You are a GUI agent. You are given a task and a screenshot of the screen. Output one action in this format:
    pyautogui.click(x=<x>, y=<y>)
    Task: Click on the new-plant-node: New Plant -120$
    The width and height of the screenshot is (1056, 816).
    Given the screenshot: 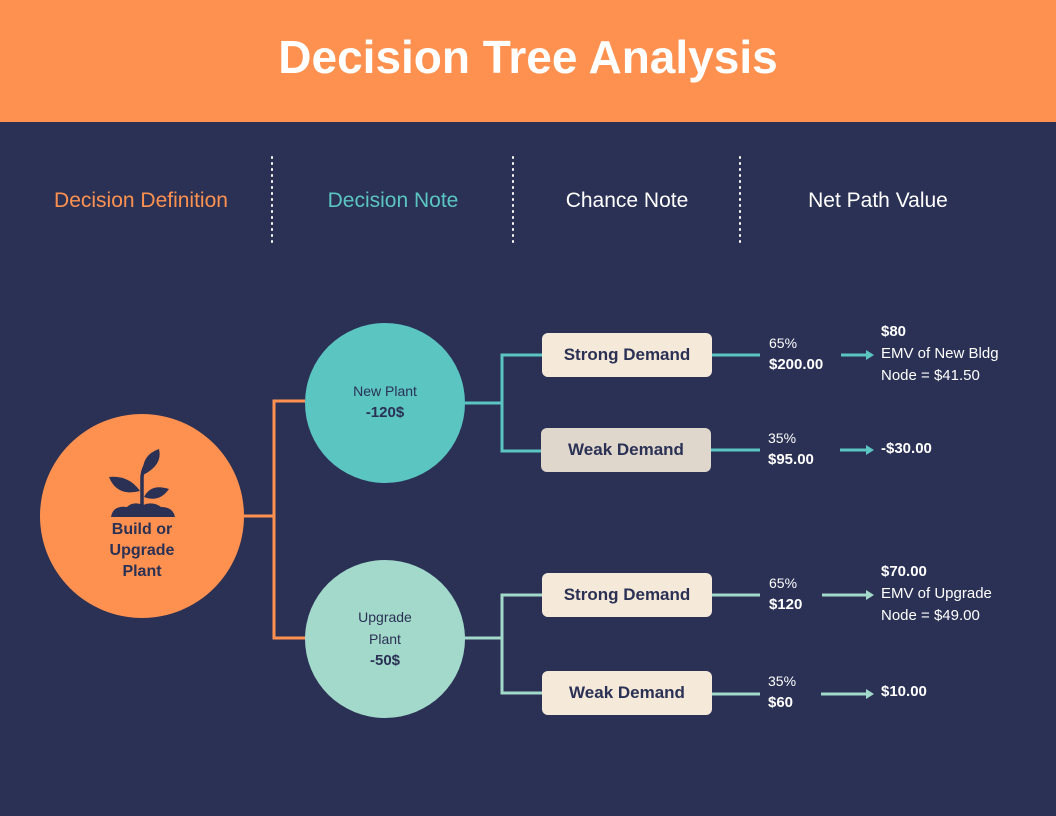 What is the action you would take?
    pyautogui.click(x=385, y=403)
    